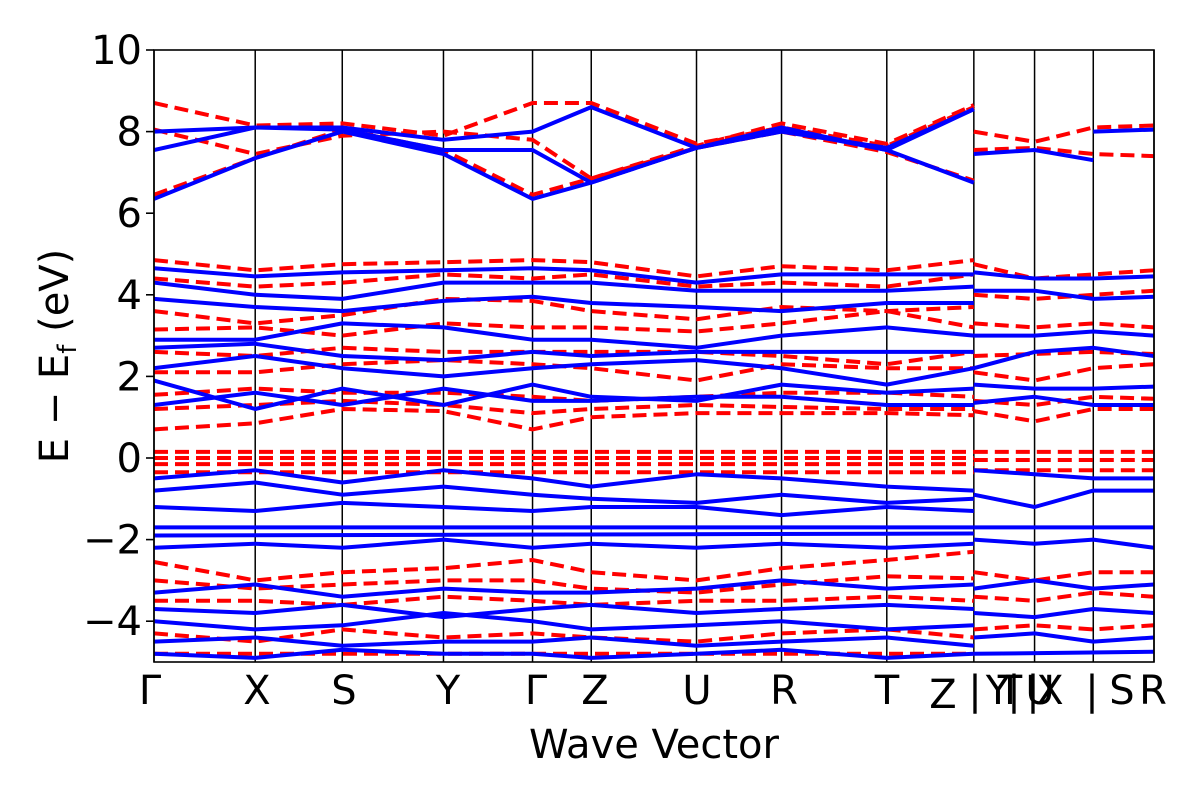 The height and width of the screenshot is (800, 1200). What do you see at coordinates (112, 622) in the screenshot?
I see `y-tick-label: −4` at bounding box center [112, 622].